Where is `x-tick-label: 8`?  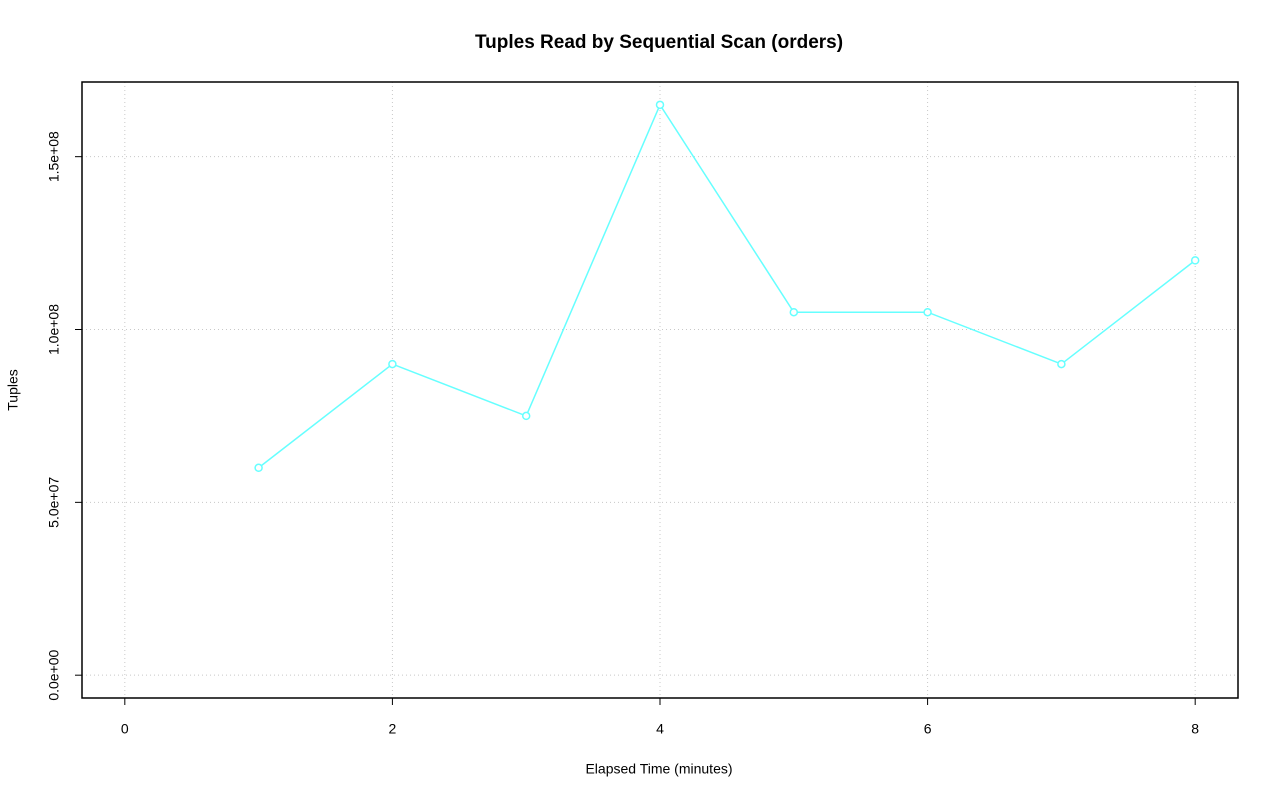
x-tick-label: 8 is located at coordinates (1195, 729).